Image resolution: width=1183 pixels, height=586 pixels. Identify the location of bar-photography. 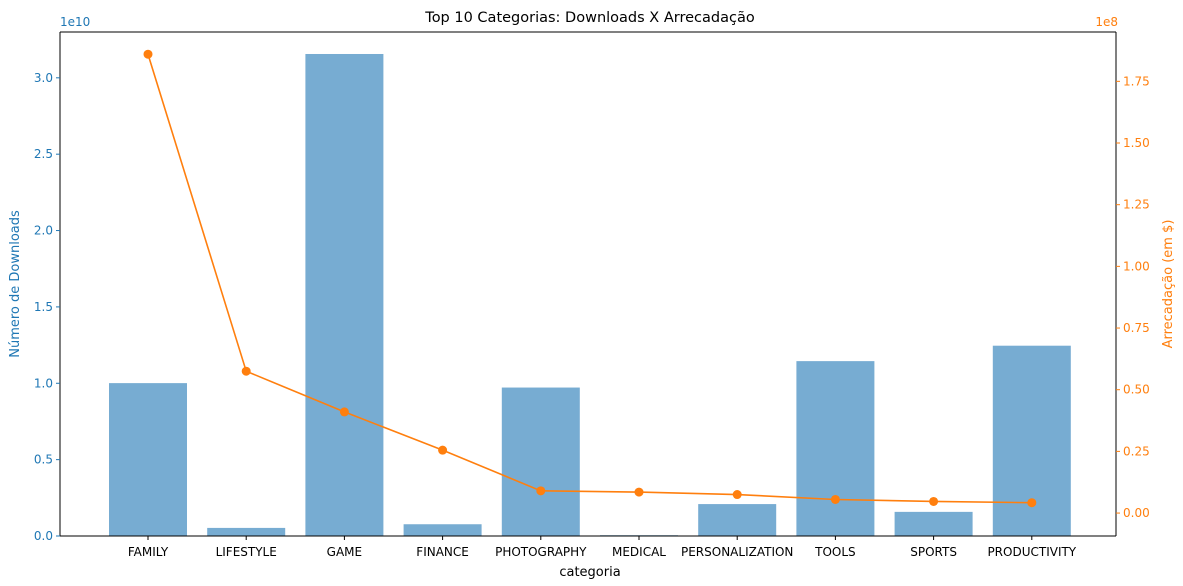
(540, 461).